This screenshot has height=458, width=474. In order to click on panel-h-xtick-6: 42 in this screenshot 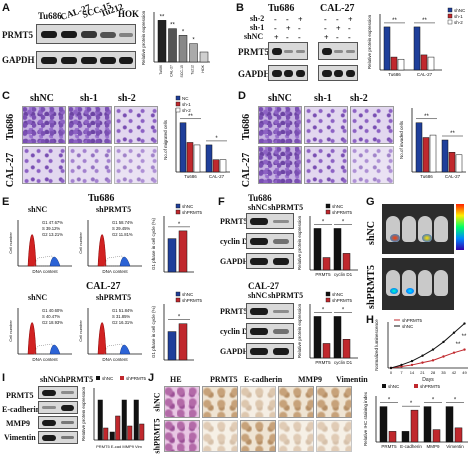, I will do `click(454, 372)`.